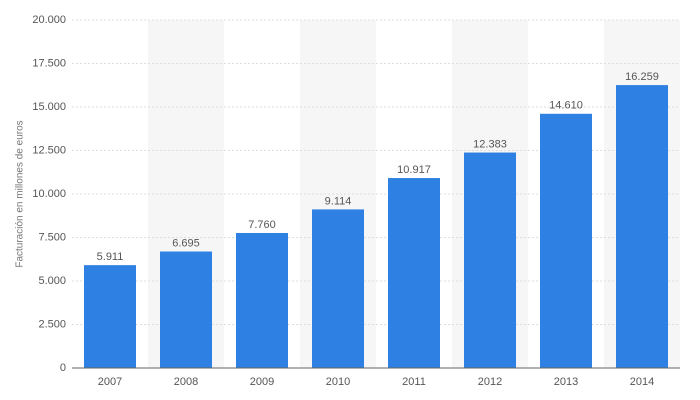 The height and width of the screenshot is (400, 700). Describe the element at coordinates (566, 382) in the screenshot. I see `x-tick-label: 2013` at that location.